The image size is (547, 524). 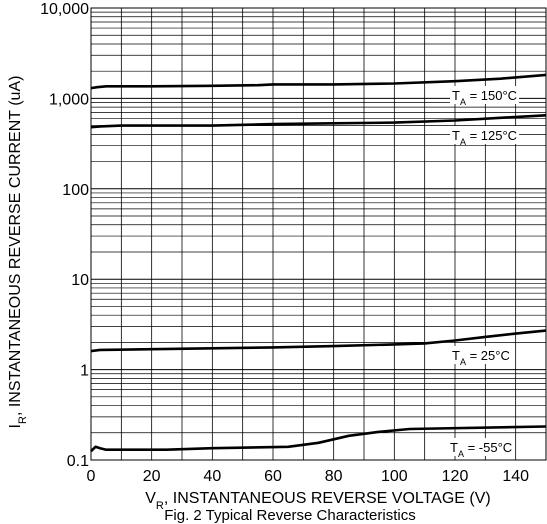 What do you see at coordinates (18, 252) in the screenshot?
I see `y-axis-label: IR, INSTANTANEOUS REVERSE CURRENT (uA)` at bounding box center [18, 252].